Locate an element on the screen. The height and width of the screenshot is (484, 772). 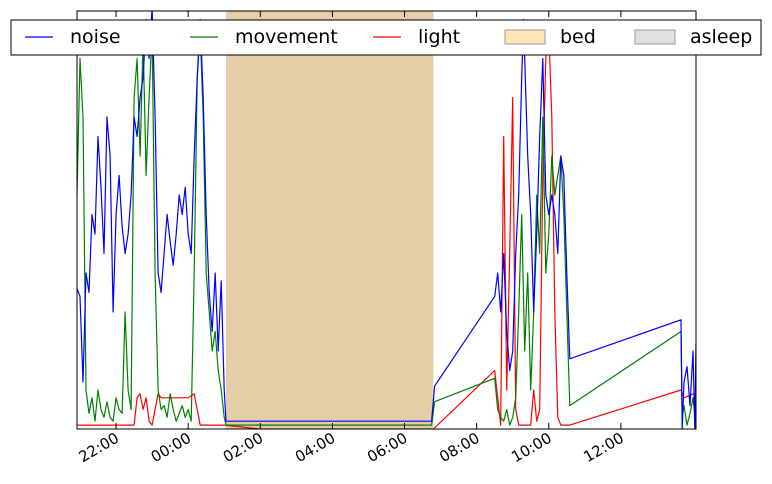
legend-handle-bed is located at coordinates (525, 37).